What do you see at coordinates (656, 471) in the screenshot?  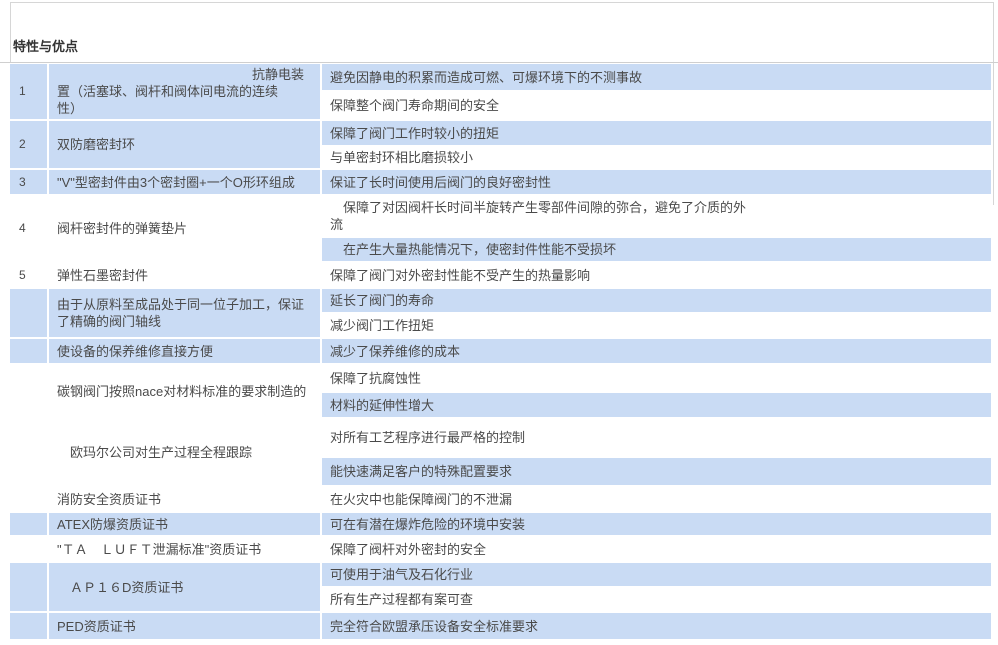 I see `benefit-cell: 能快速满足客户的特殊配置要求` at bounding box center [656, 471].